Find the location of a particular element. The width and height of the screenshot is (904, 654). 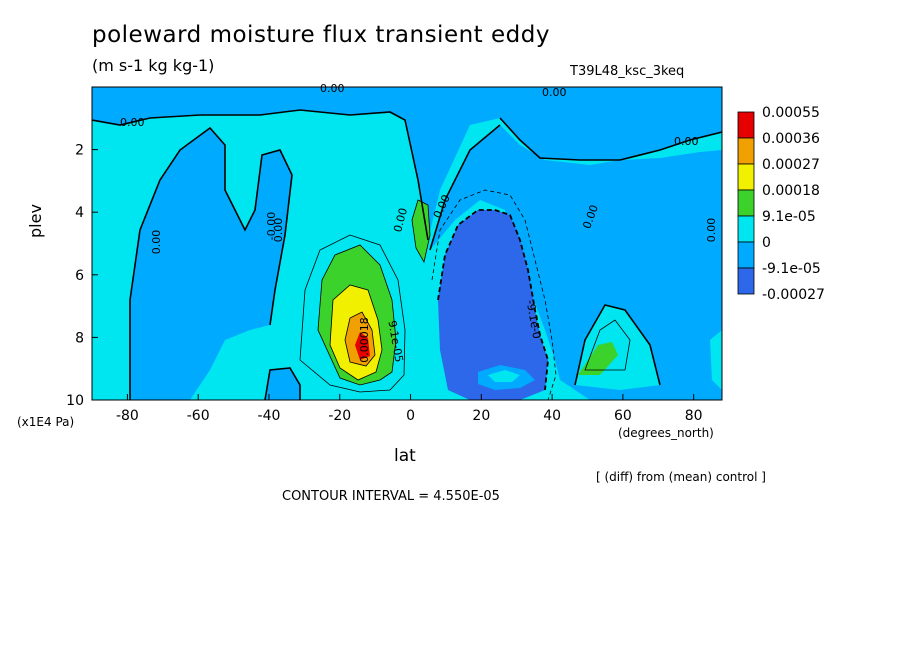

field-pos-right is located at coordinates (598, 358).